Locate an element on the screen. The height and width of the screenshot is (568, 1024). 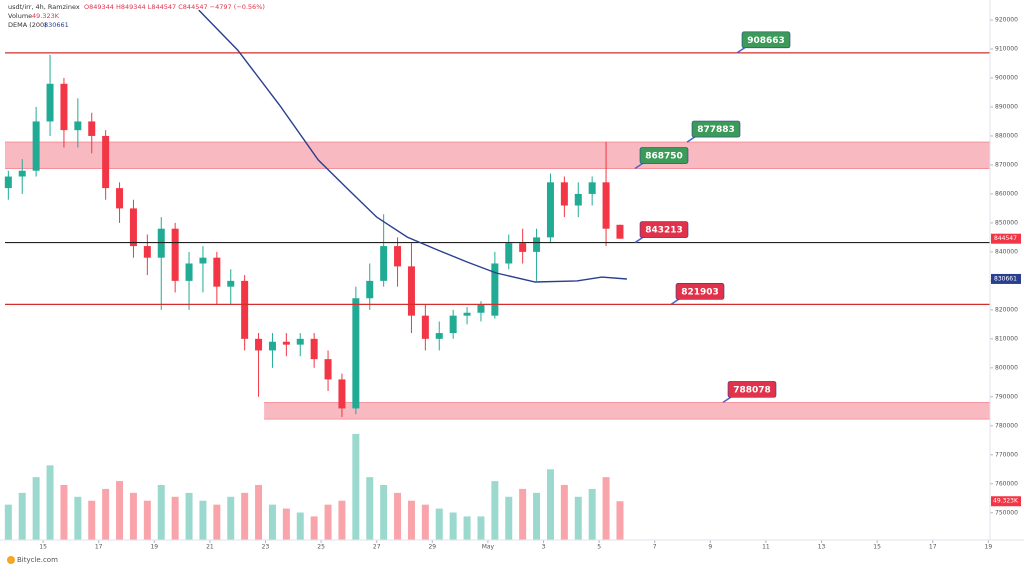
x-tick-label: 9 is located at coordinates (710, 547).